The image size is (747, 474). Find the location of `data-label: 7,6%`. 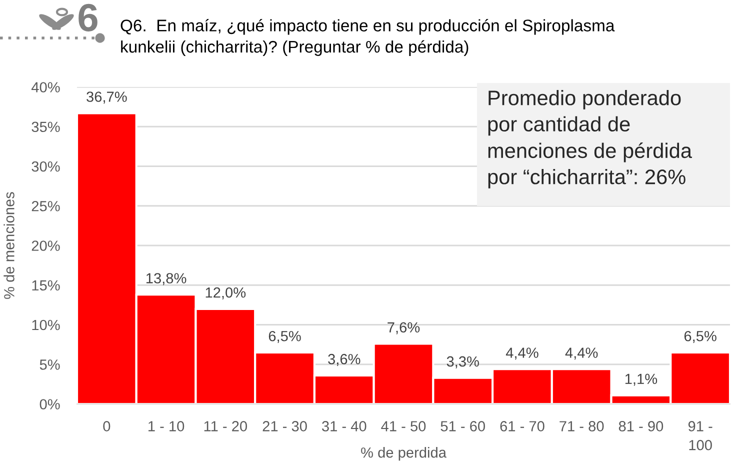

data-label: 7,6% is located at coordinates (404, 328).